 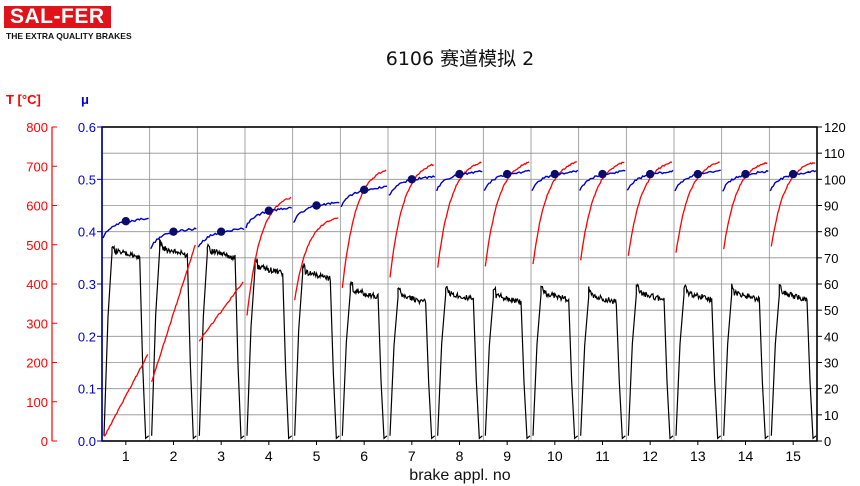 I want to click on chart-title: 6106 赛道模拟 2, so click(x=460, y=59).